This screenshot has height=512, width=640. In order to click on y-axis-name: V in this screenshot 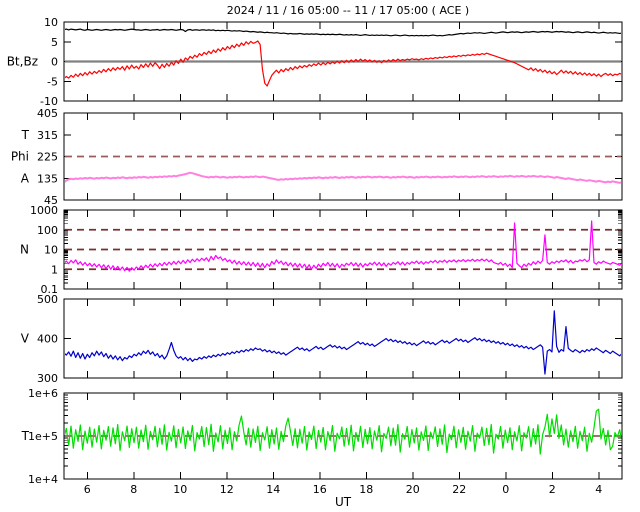, I will do `click(25, 339)`.